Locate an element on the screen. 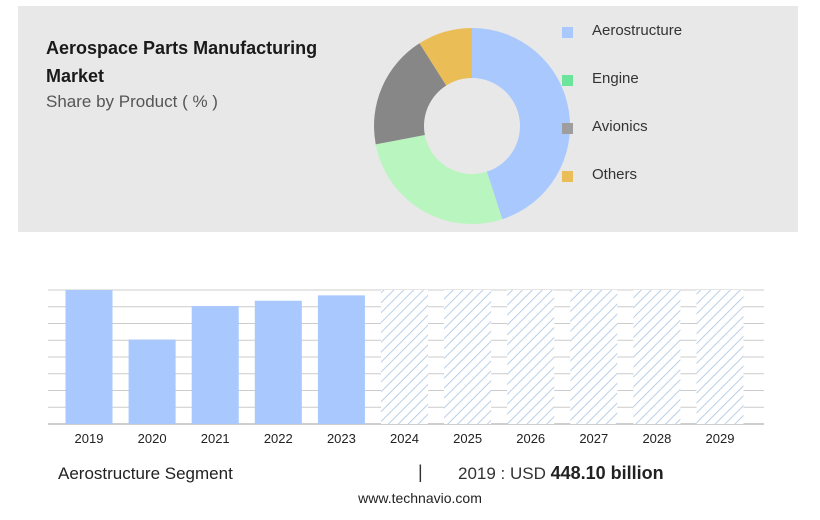  bar-2021 is located at coordinates (215, 365).